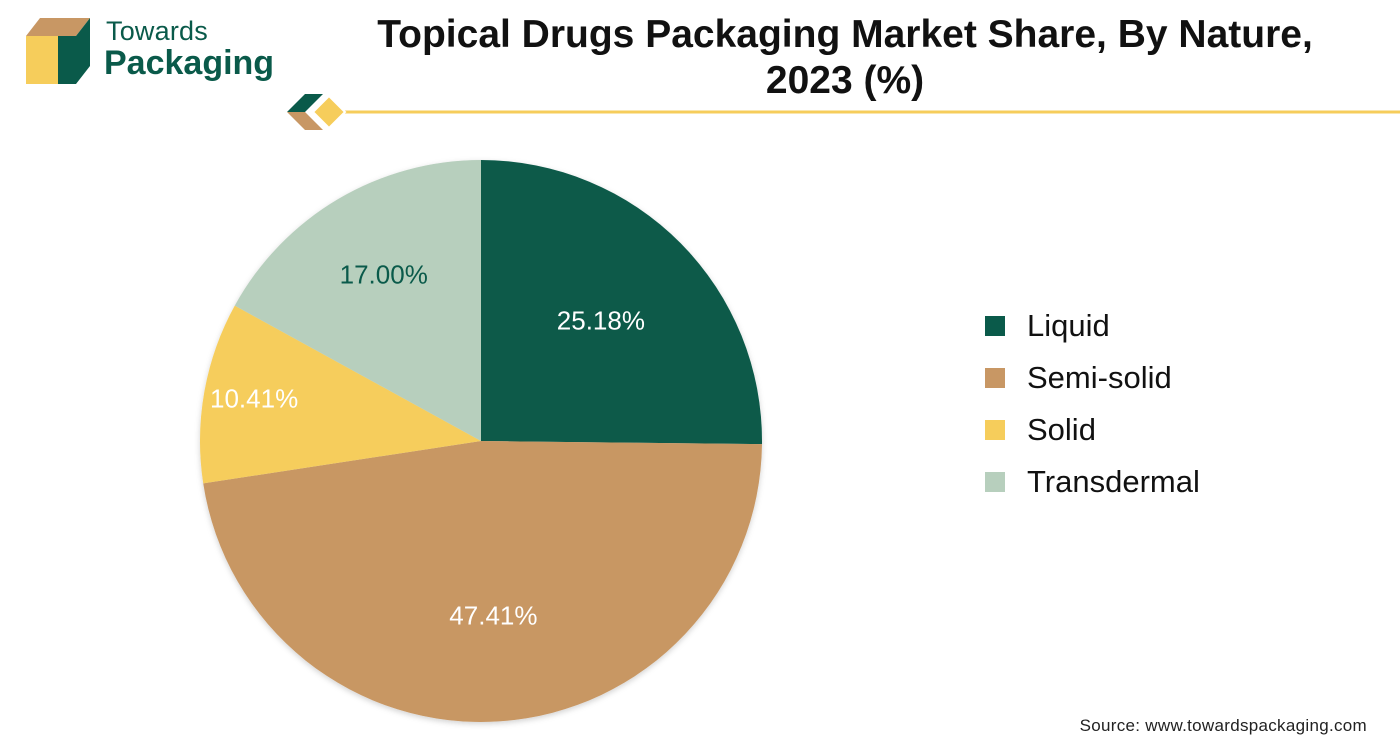  I want to click on divider-diamond-yellow-icon, so click(329, 112).